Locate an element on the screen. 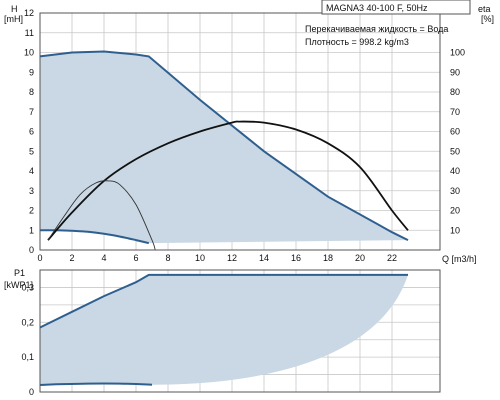  x-tick-label: 22 is located at coordinates (392, 258).